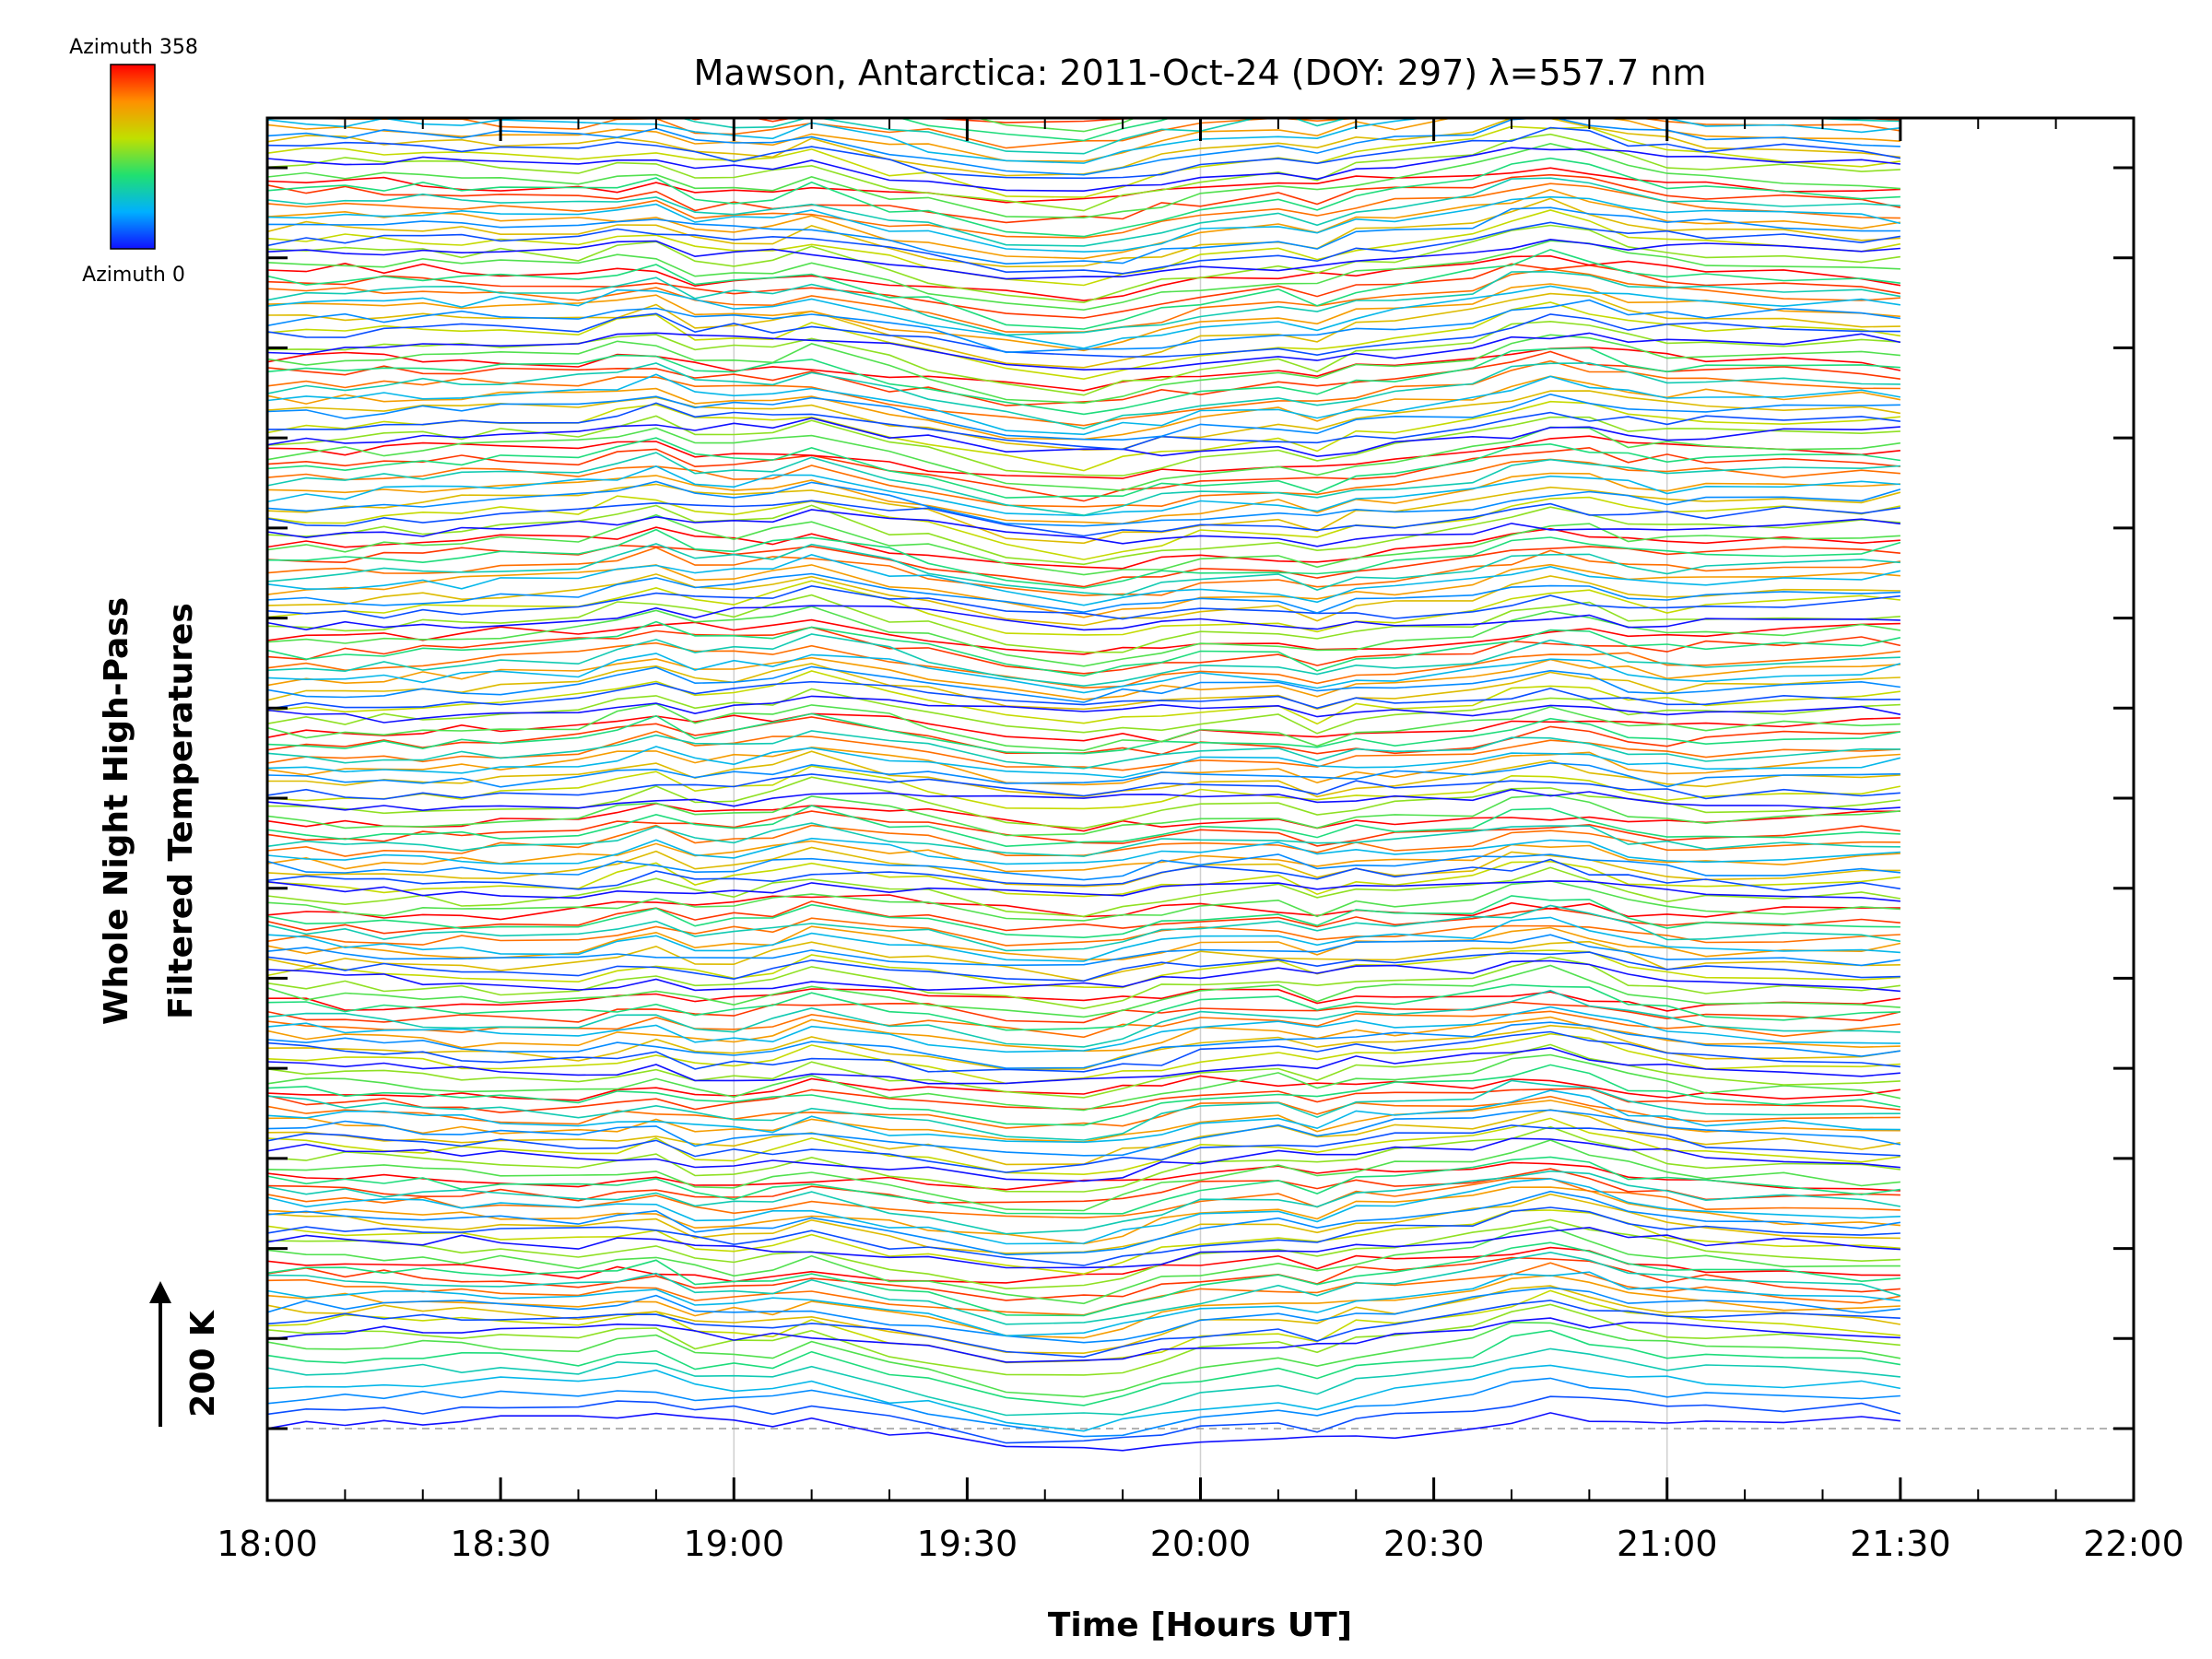  Describe the element at coordinates (1034, 130) in the screenshot. I see `series-line-g14-az5` at that location.